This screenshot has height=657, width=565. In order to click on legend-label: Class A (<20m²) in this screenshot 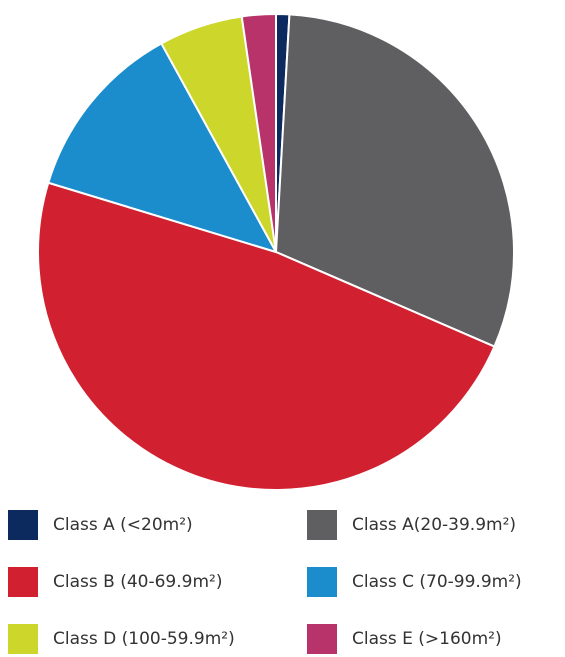, I will do `click(123, 525)`.